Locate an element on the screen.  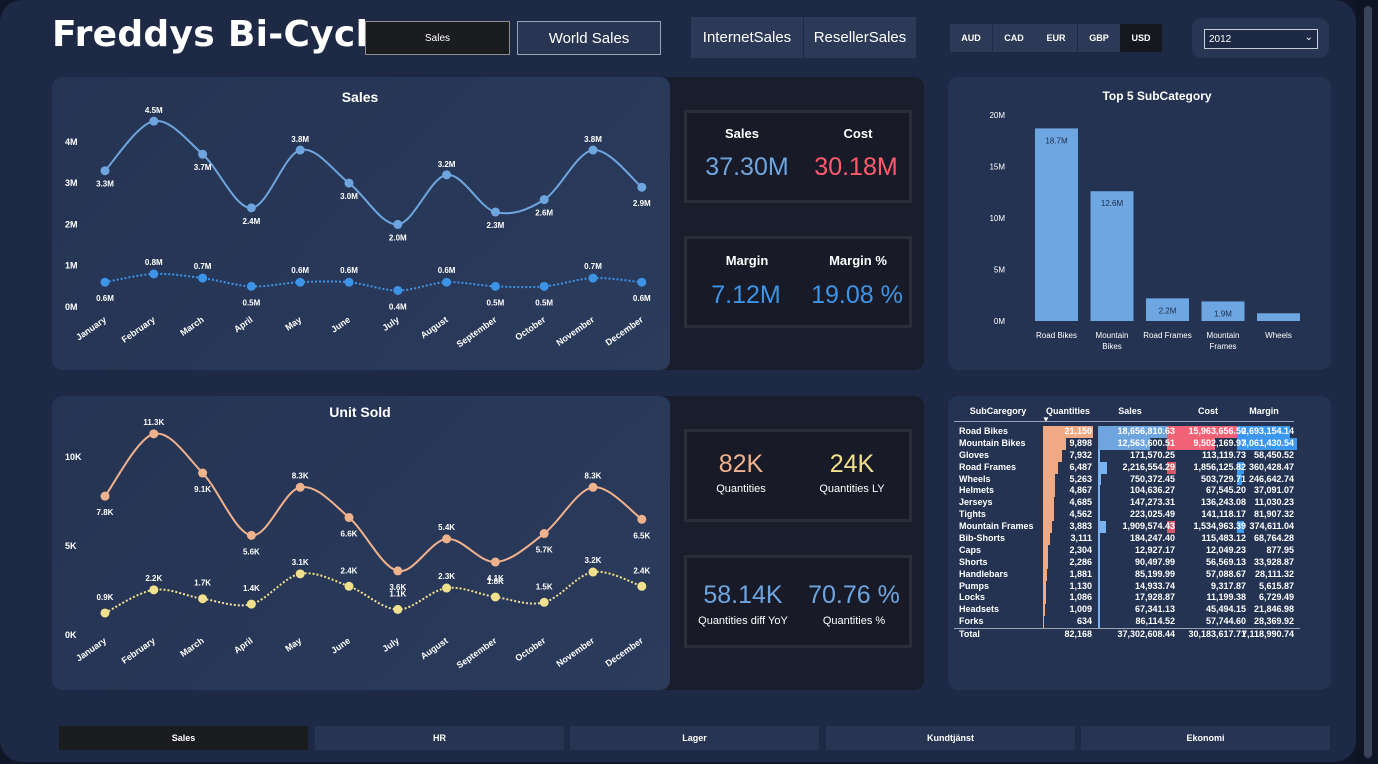
tab-sales: Sales is located at coordinates (183, 738).